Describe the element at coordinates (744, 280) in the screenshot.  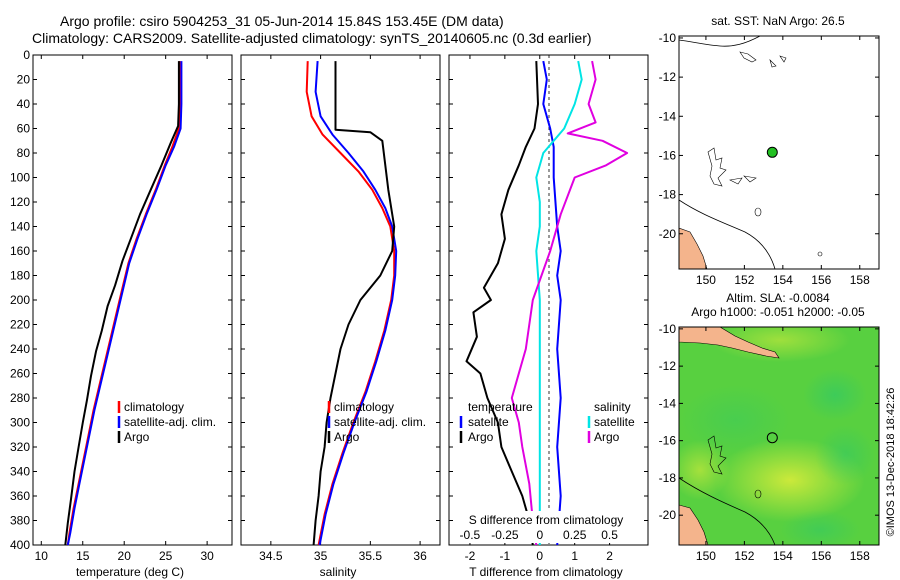
I see `map-x-tick-label: 152` at that location.